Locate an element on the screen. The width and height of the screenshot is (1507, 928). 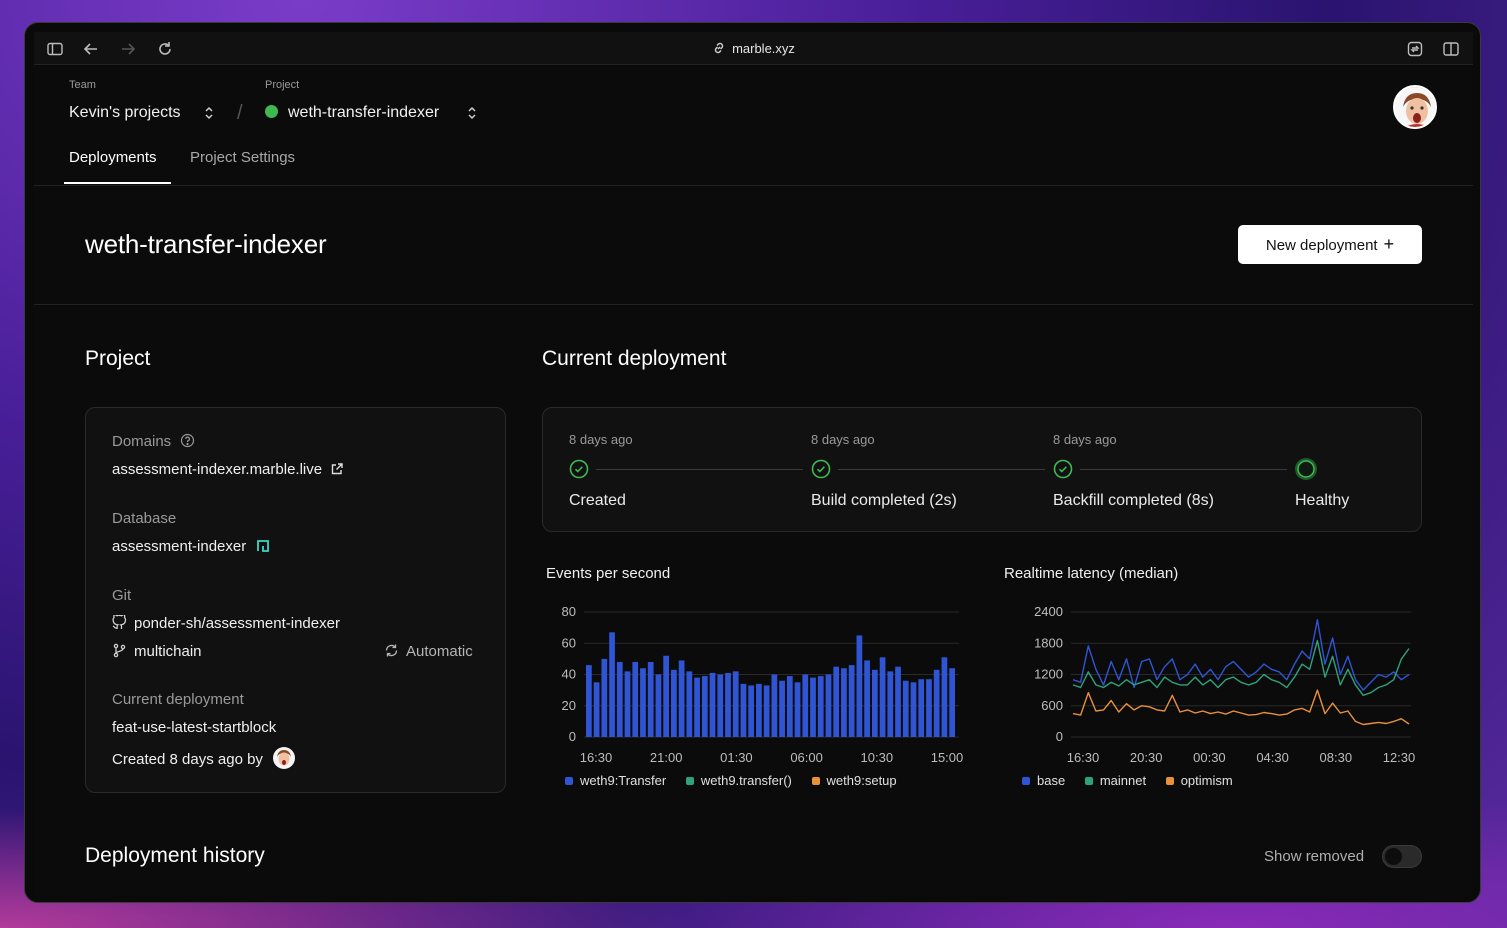
database-text: assessment-indexer is located at coordinates (179, 546).